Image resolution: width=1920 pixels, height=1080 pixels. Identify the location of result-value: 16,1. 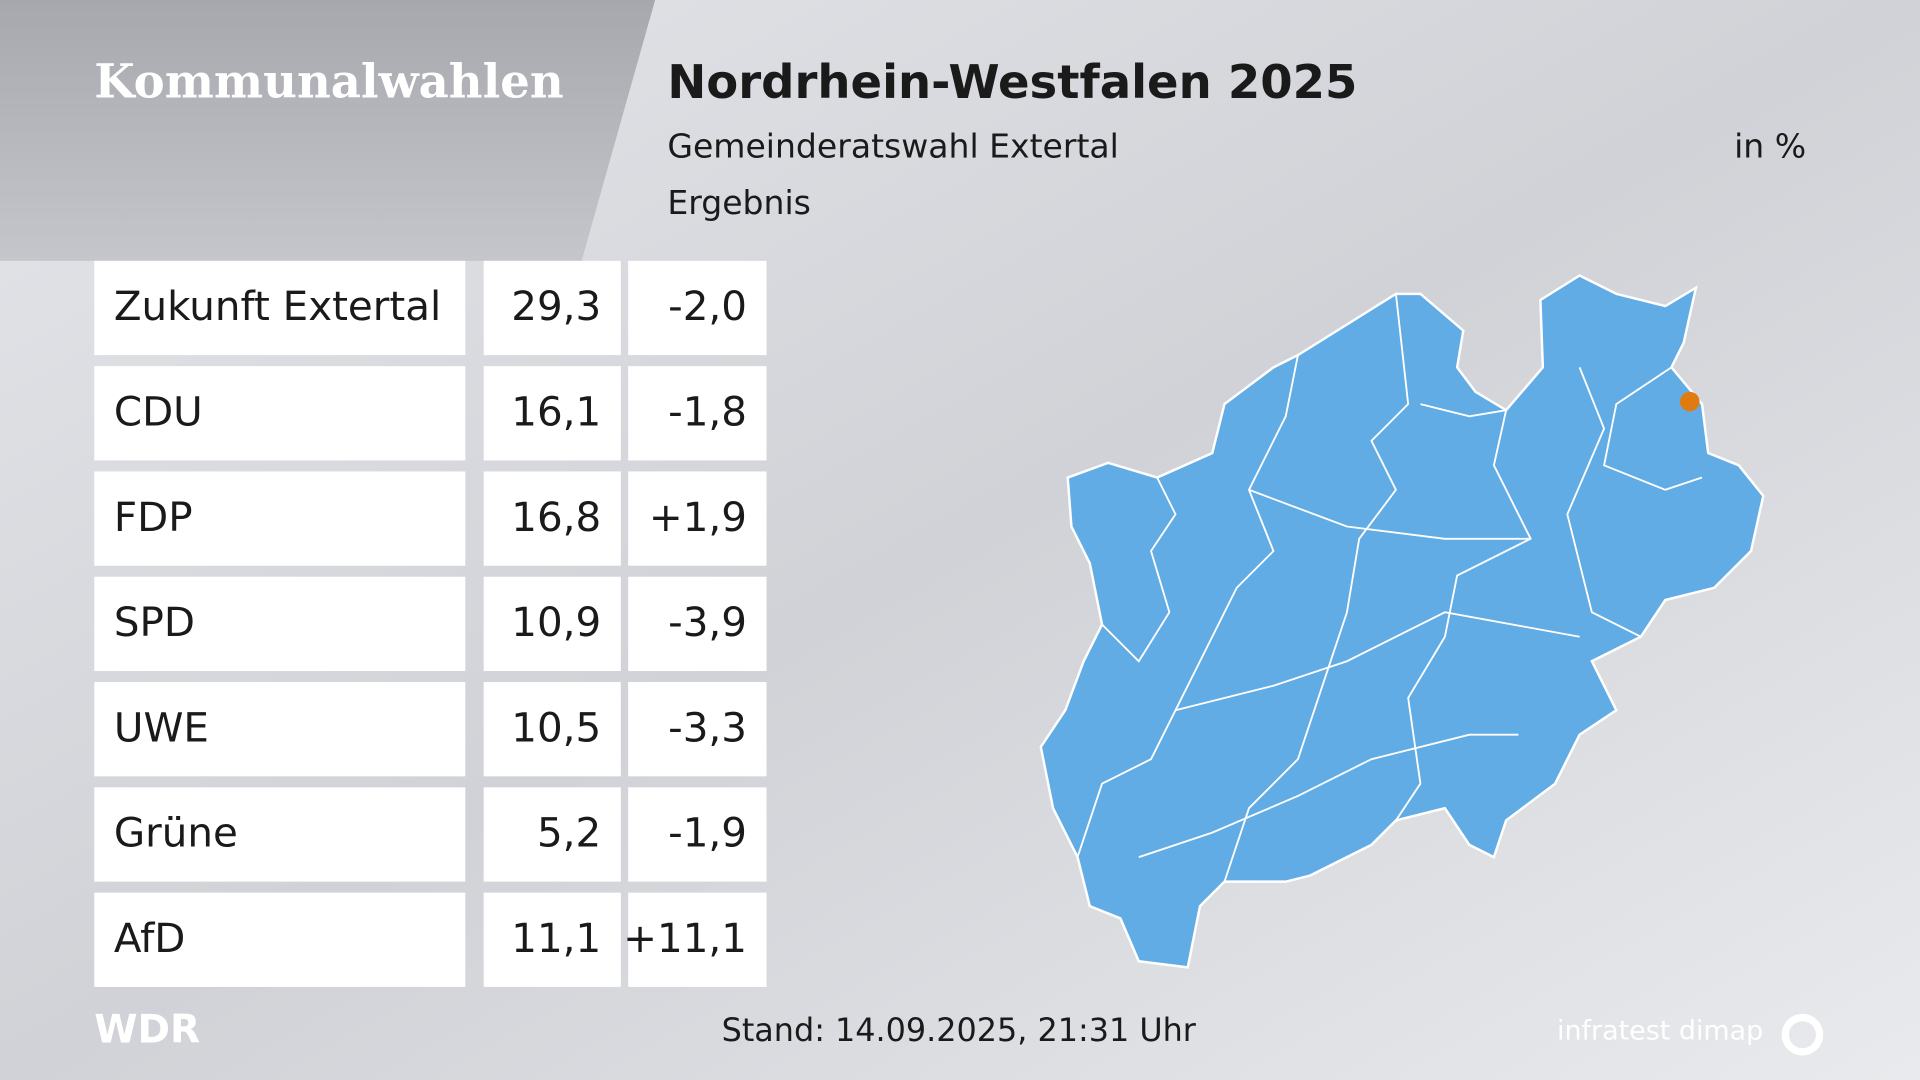
(556, 411).